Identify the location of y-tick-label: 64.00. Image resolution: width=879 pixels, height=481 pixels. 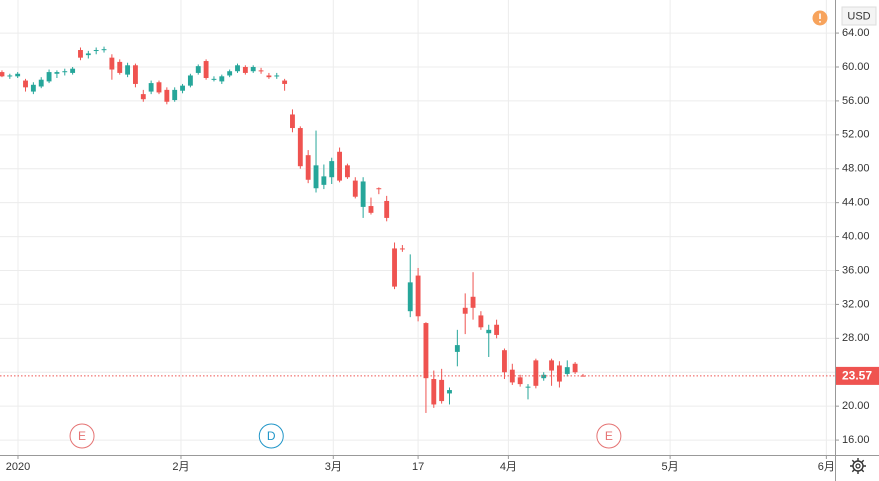
(856, 33).